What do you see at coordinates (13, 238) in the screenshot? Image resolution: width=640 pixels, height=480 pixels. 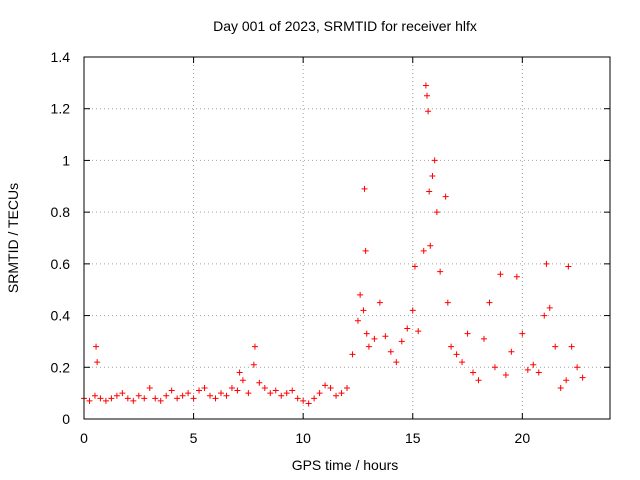 I see `y-axis-label: SRMTID / TECUs` at bounding box center [13, 238].